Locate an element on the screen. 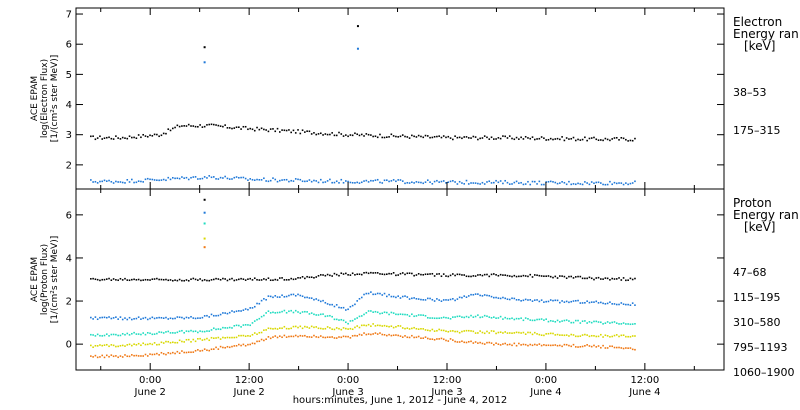  electron-ylabel-line: [1/(cm²s ster MeV)] is located at coordinates (55, 98).